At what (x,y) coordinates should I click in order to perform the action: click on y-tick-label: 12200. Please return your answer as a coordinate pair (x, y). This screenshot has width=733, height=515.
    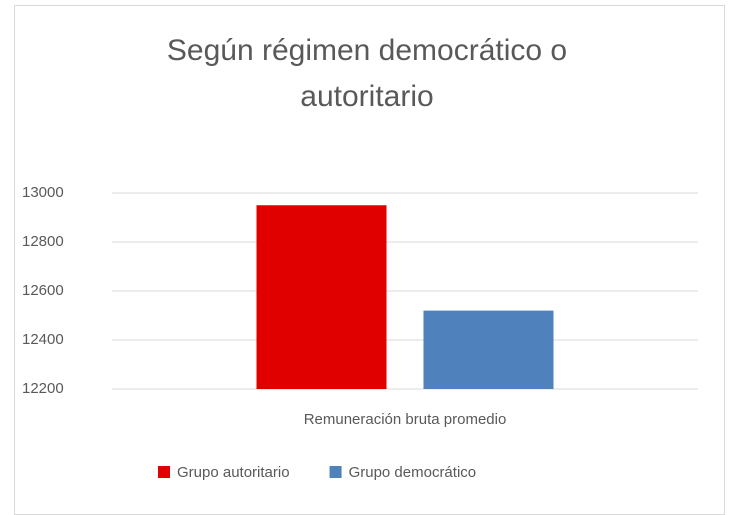
    Looking at the image, I should click on (43, 388).